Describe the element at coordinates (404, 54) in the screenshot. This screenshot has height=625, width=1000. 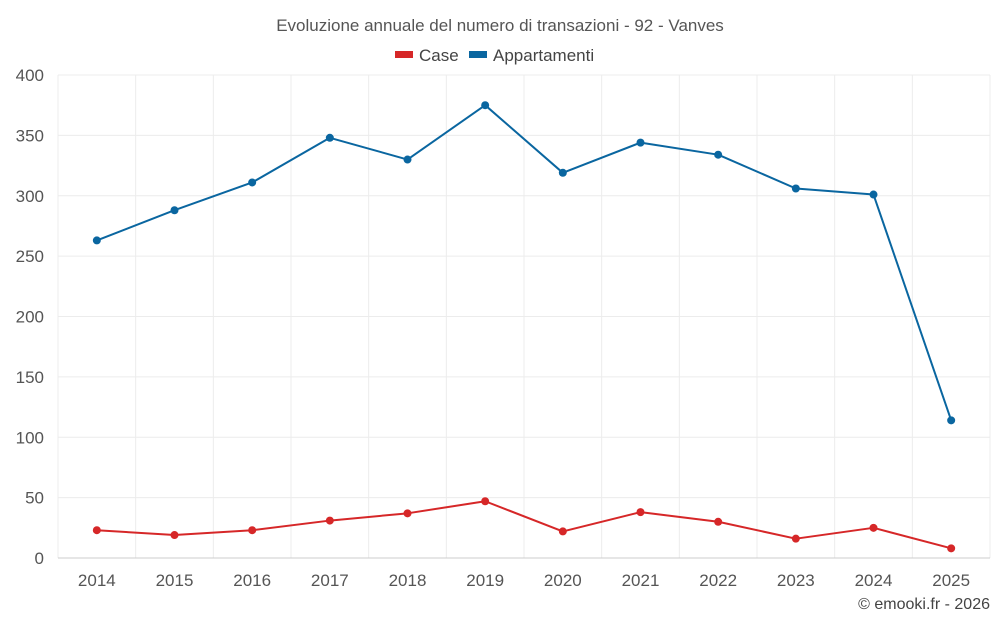
I see `legend-swatch-case` at that location.